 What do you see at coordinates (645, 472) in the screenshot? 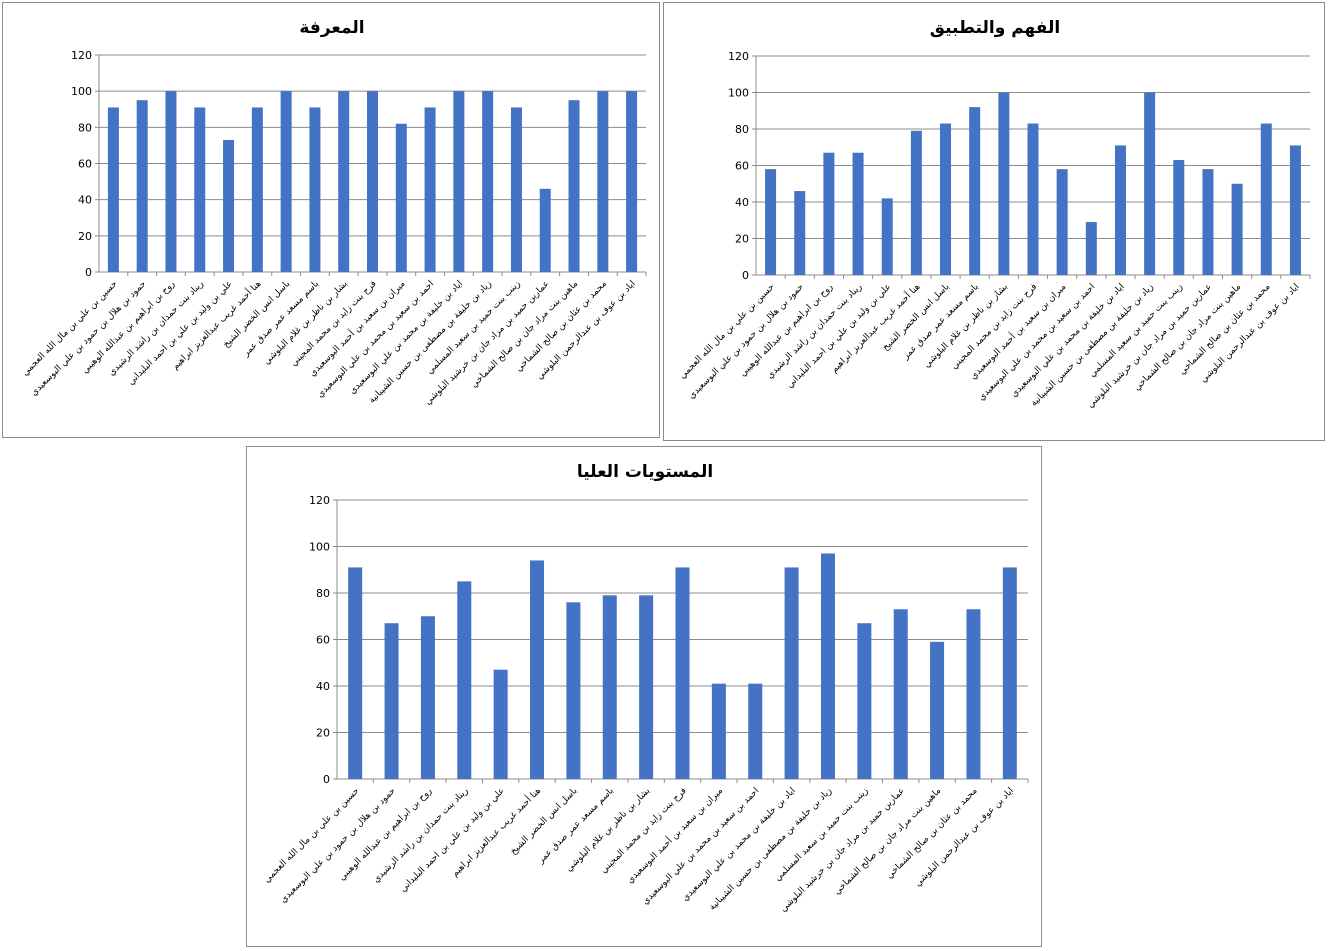
I see `chart-title: المستويات العليا` at bounding box center [645, 472].